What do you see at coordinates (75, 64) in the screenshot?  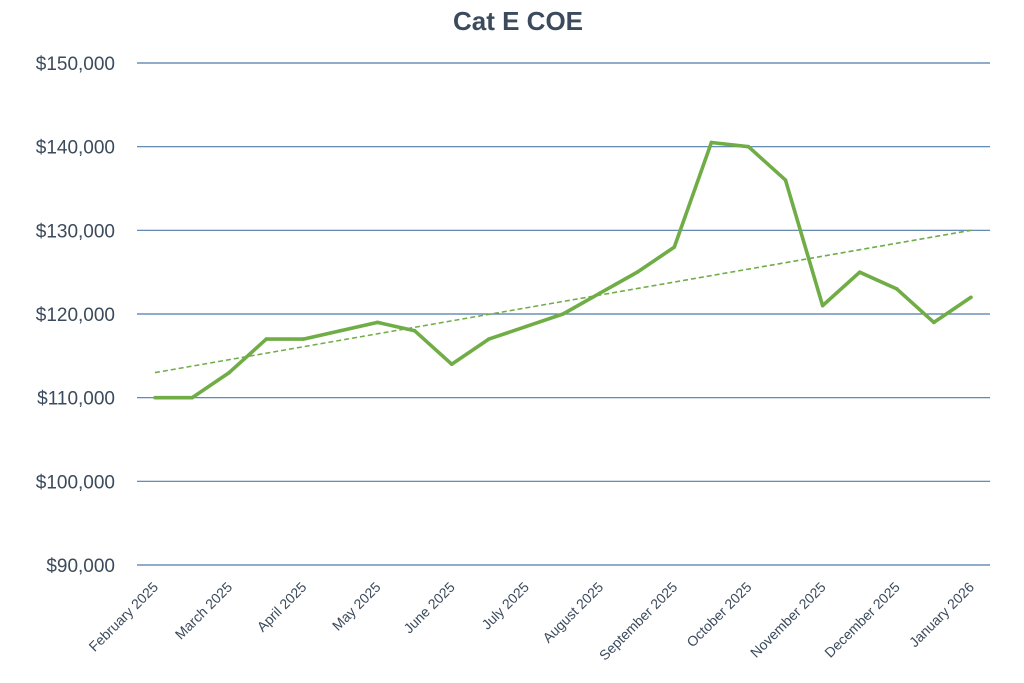 I see `y-tick-label: $150,000` at bounding box center [75, 64].